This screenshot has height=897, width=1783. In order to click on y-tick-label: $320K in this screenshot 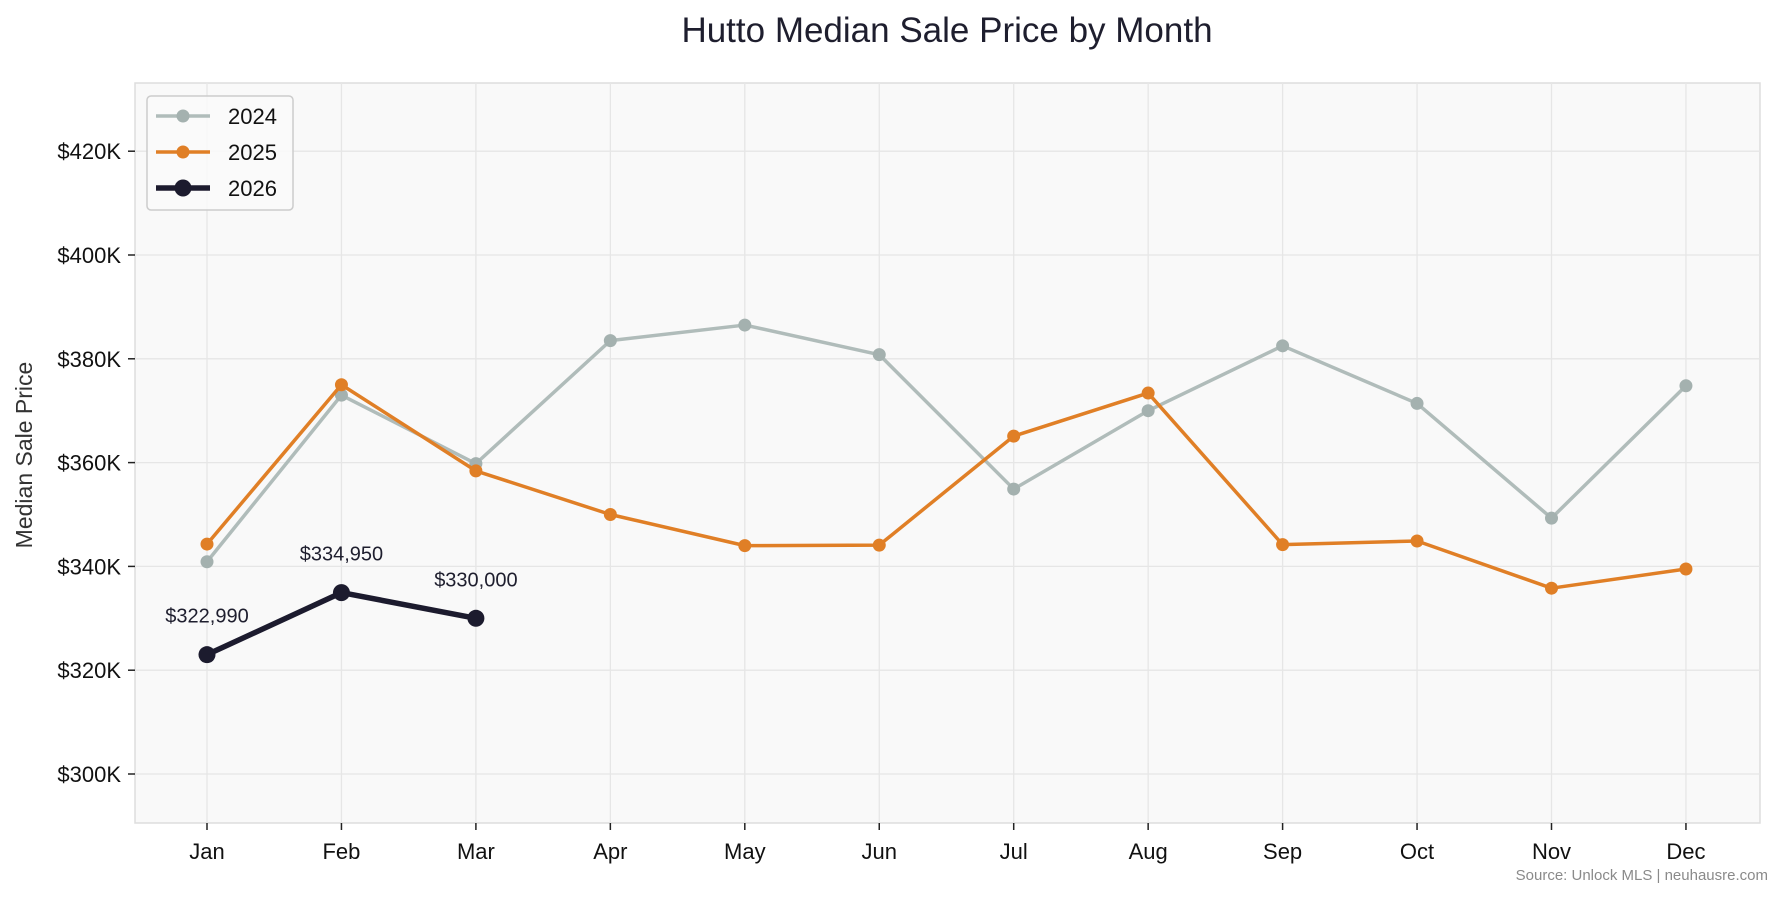, I will do `click(89, 670)`.